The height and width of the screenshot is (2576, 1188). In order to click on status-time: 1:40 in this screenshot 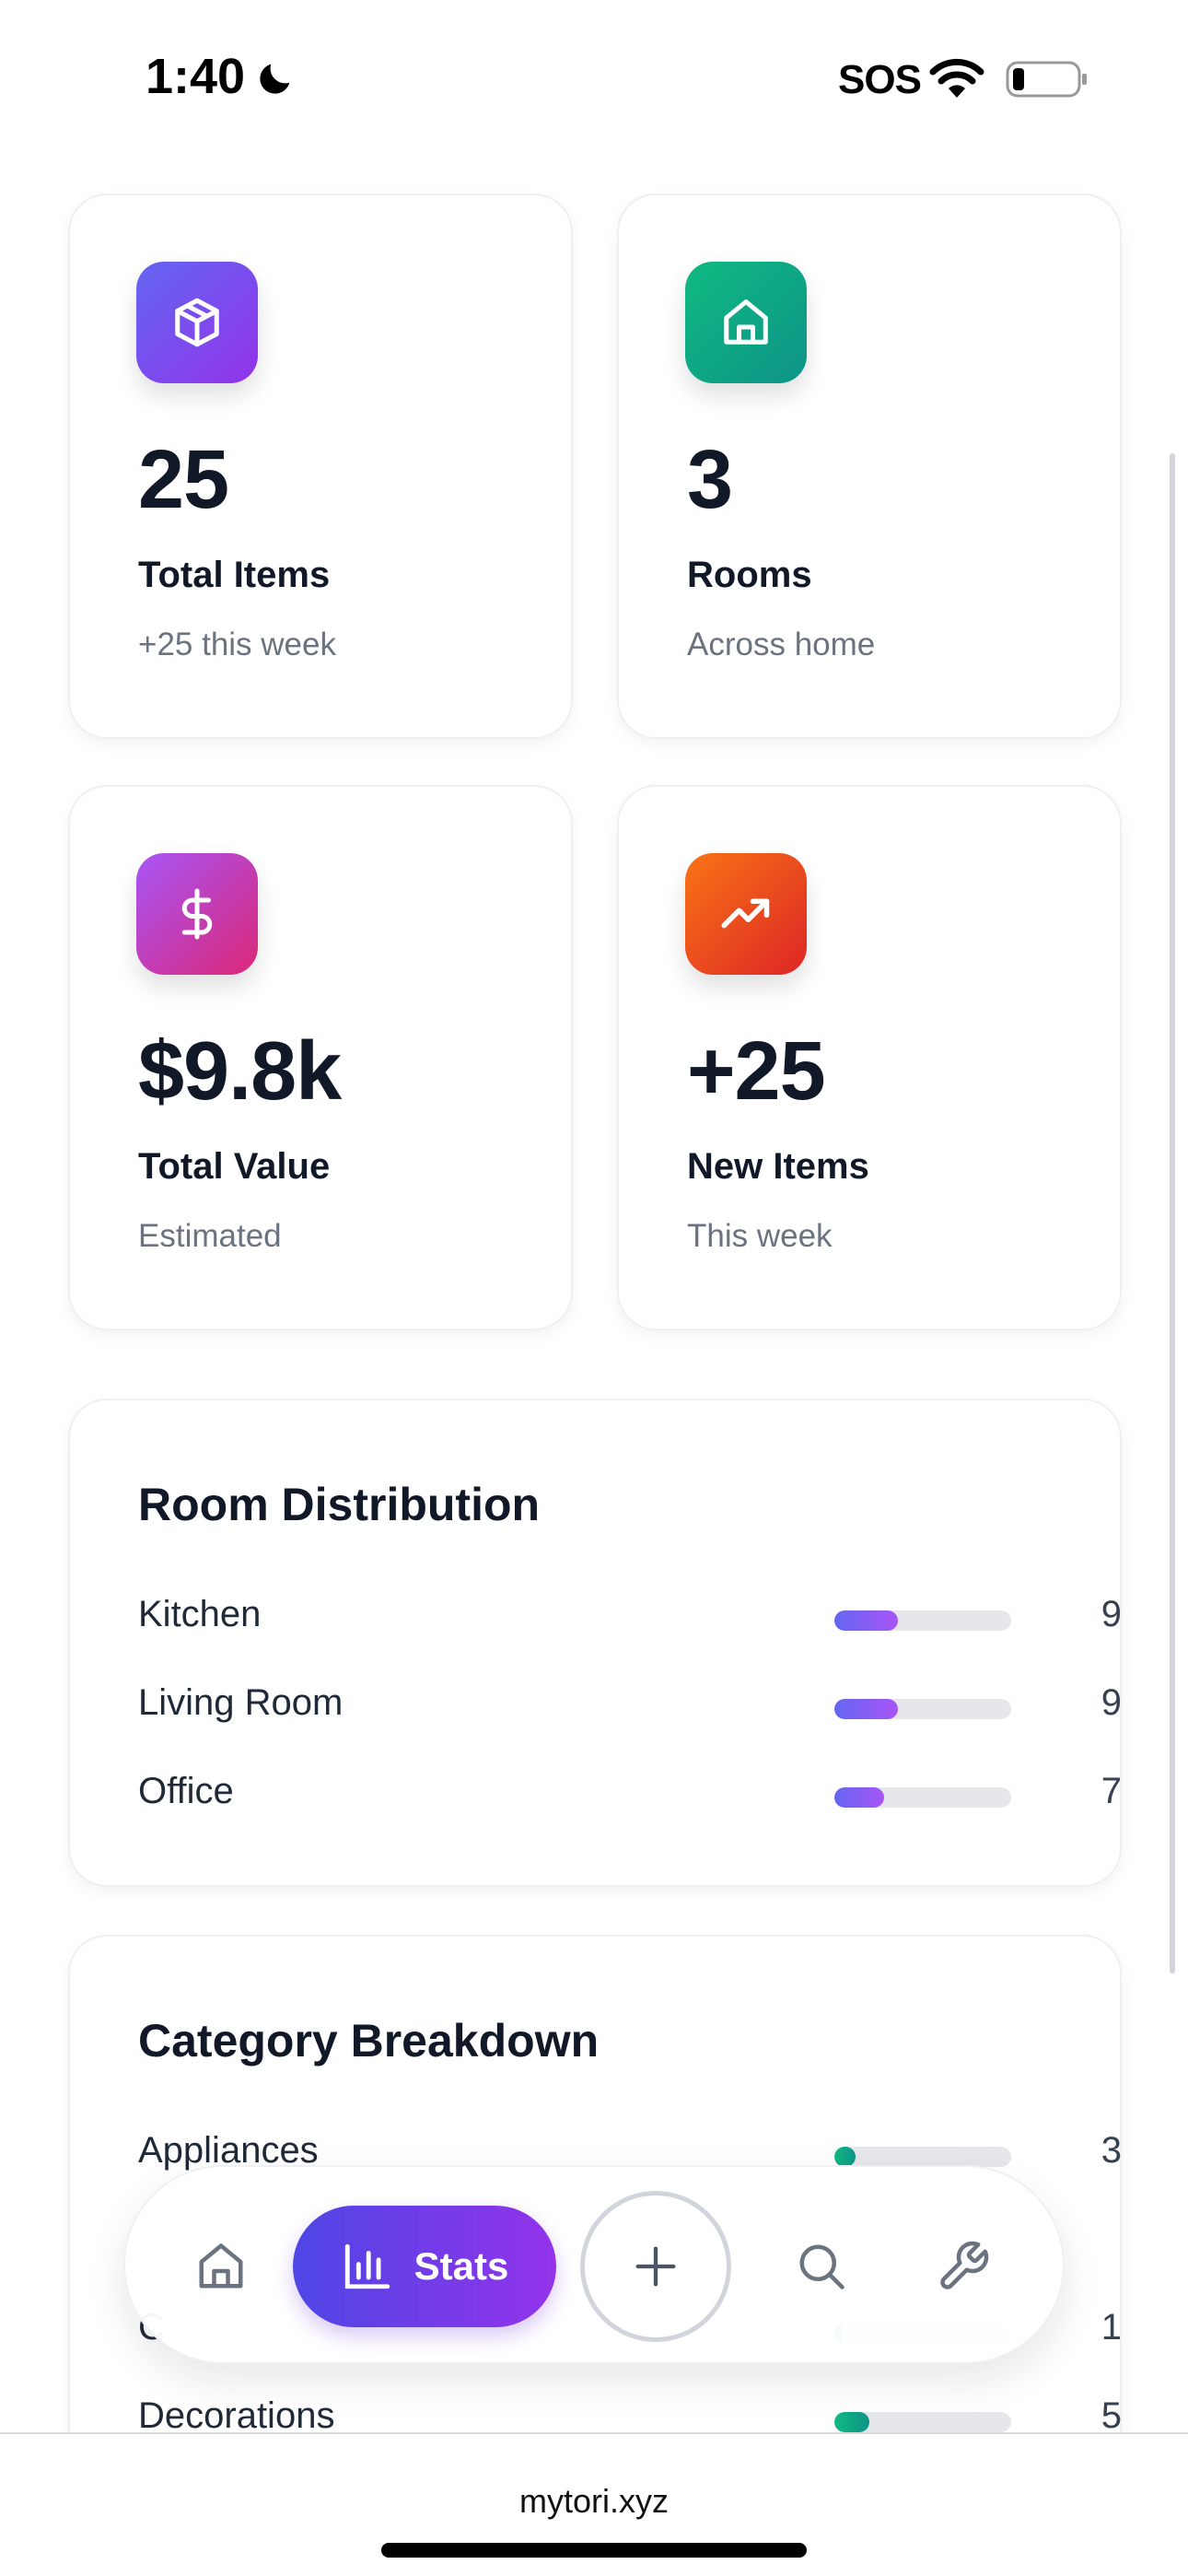, I will do `click(196, 76)`.